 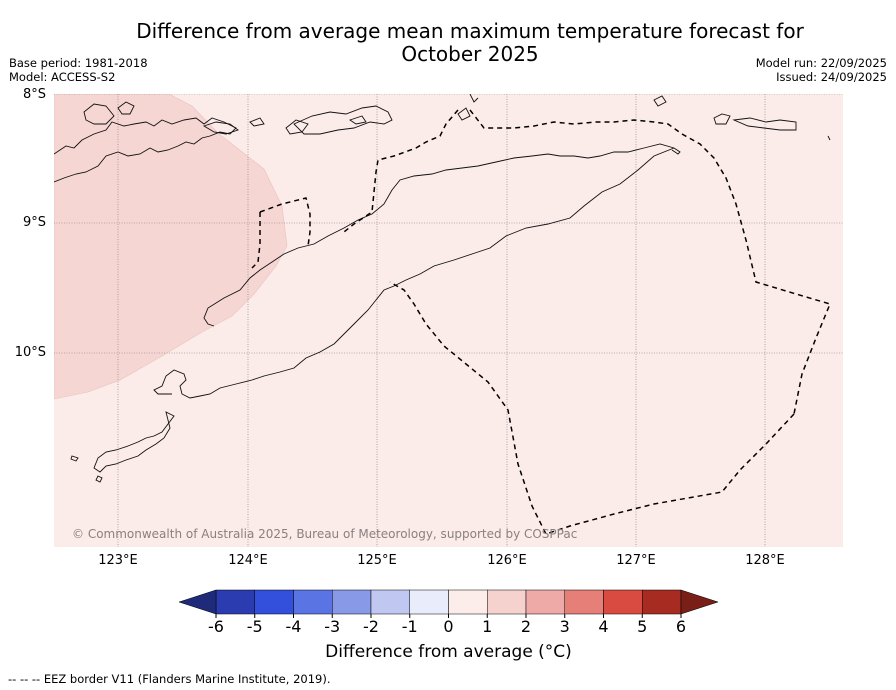 I want to click on lon-label-124e: 124°E, so click(x=248, y=560).